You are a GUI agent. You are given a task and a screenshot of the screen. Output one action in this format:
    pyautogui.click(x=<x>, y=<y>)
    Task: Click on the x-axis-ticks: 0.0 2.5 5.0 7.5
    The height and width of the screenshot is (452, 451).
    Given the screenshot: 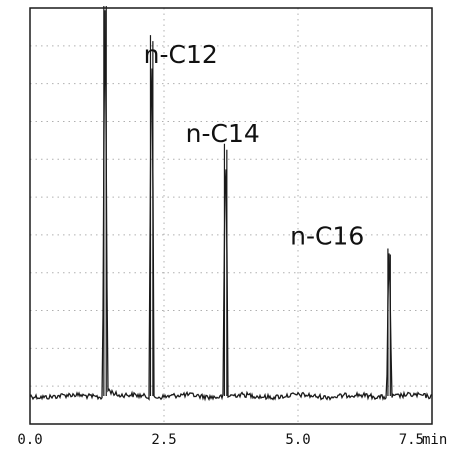 What is the action you would take?
    pyautogui.click(x=220, y=440)
    